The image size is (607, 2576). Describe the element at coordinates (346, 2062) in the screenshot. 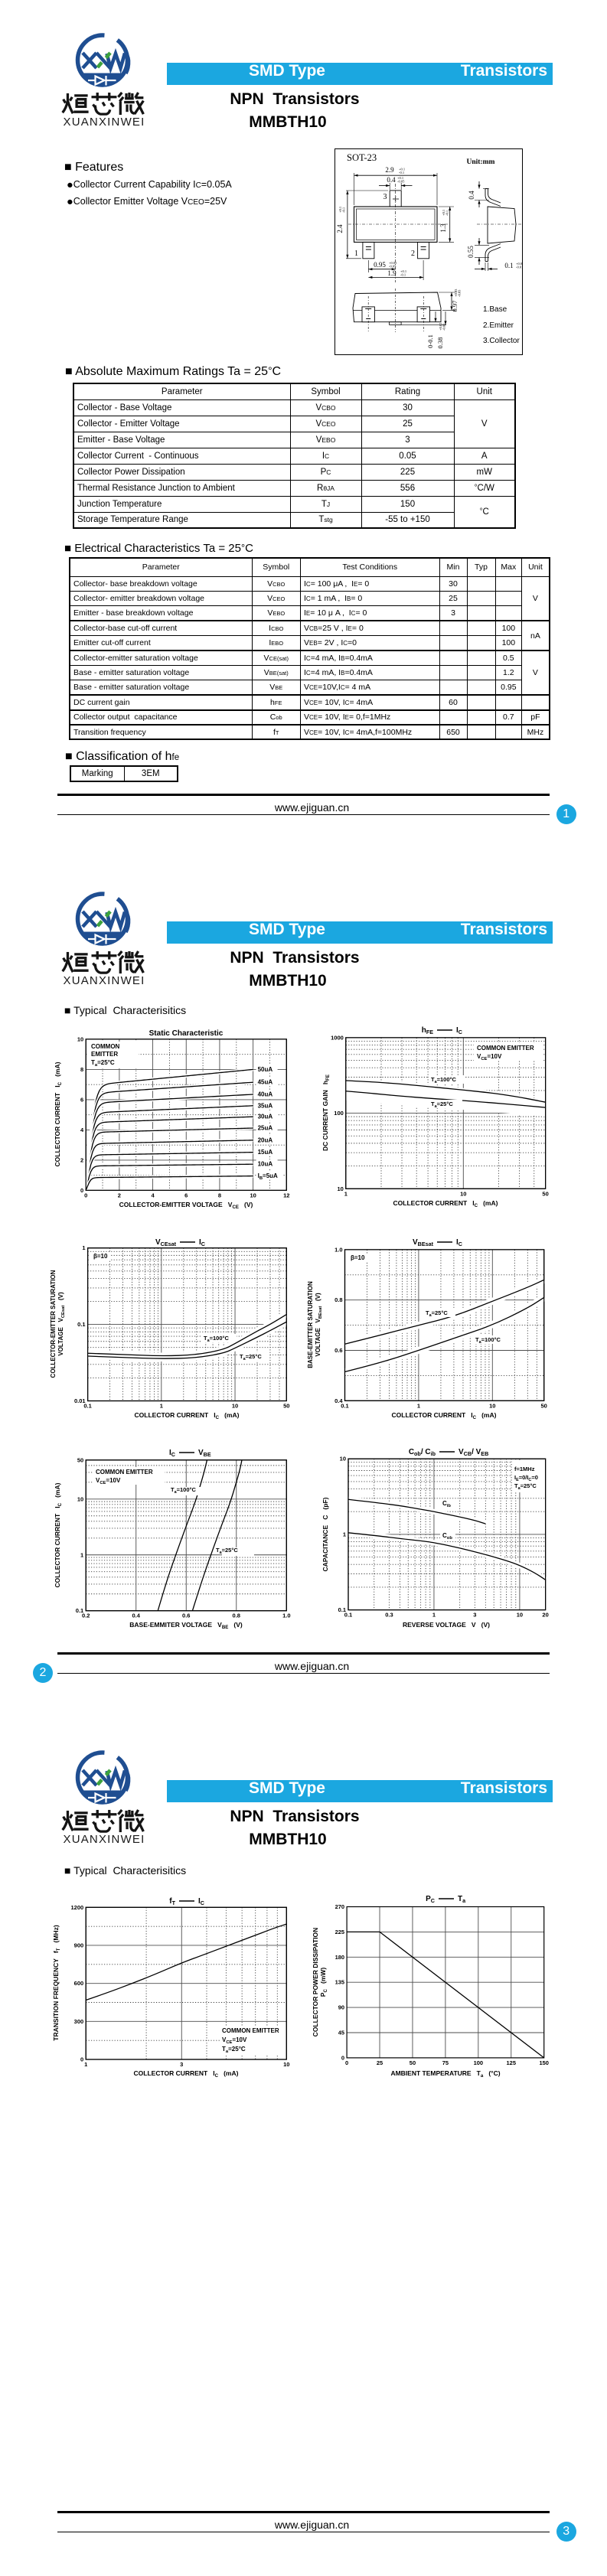

I see `svg-text: 0` at that location.